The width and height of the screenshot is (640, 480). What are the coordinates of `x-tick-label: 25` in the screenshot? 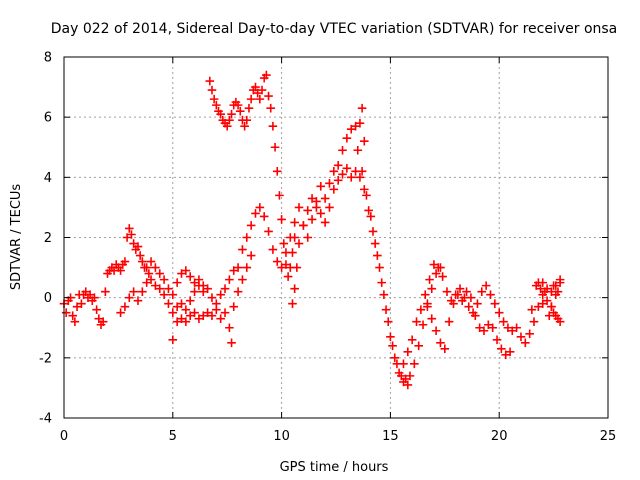 It's located at (608, 436).